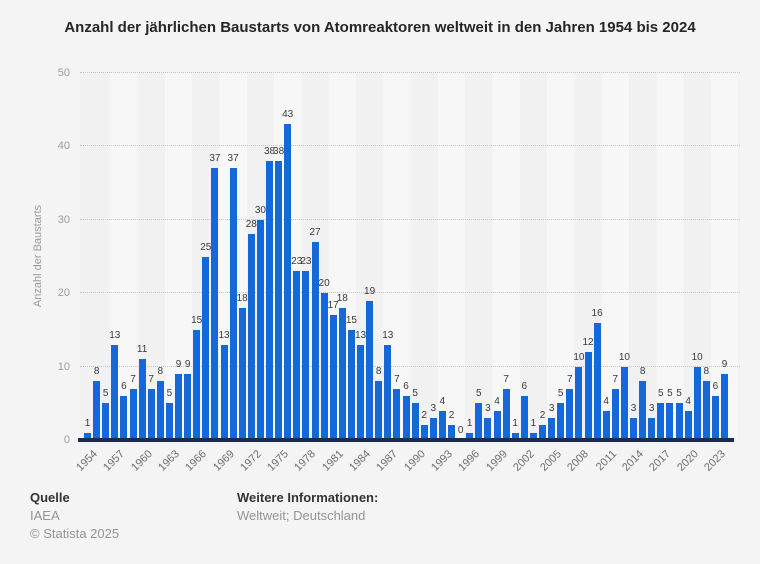 The height and width of the screenshot is (564, 760). I want to click on bar-1962, so click(160, 410).